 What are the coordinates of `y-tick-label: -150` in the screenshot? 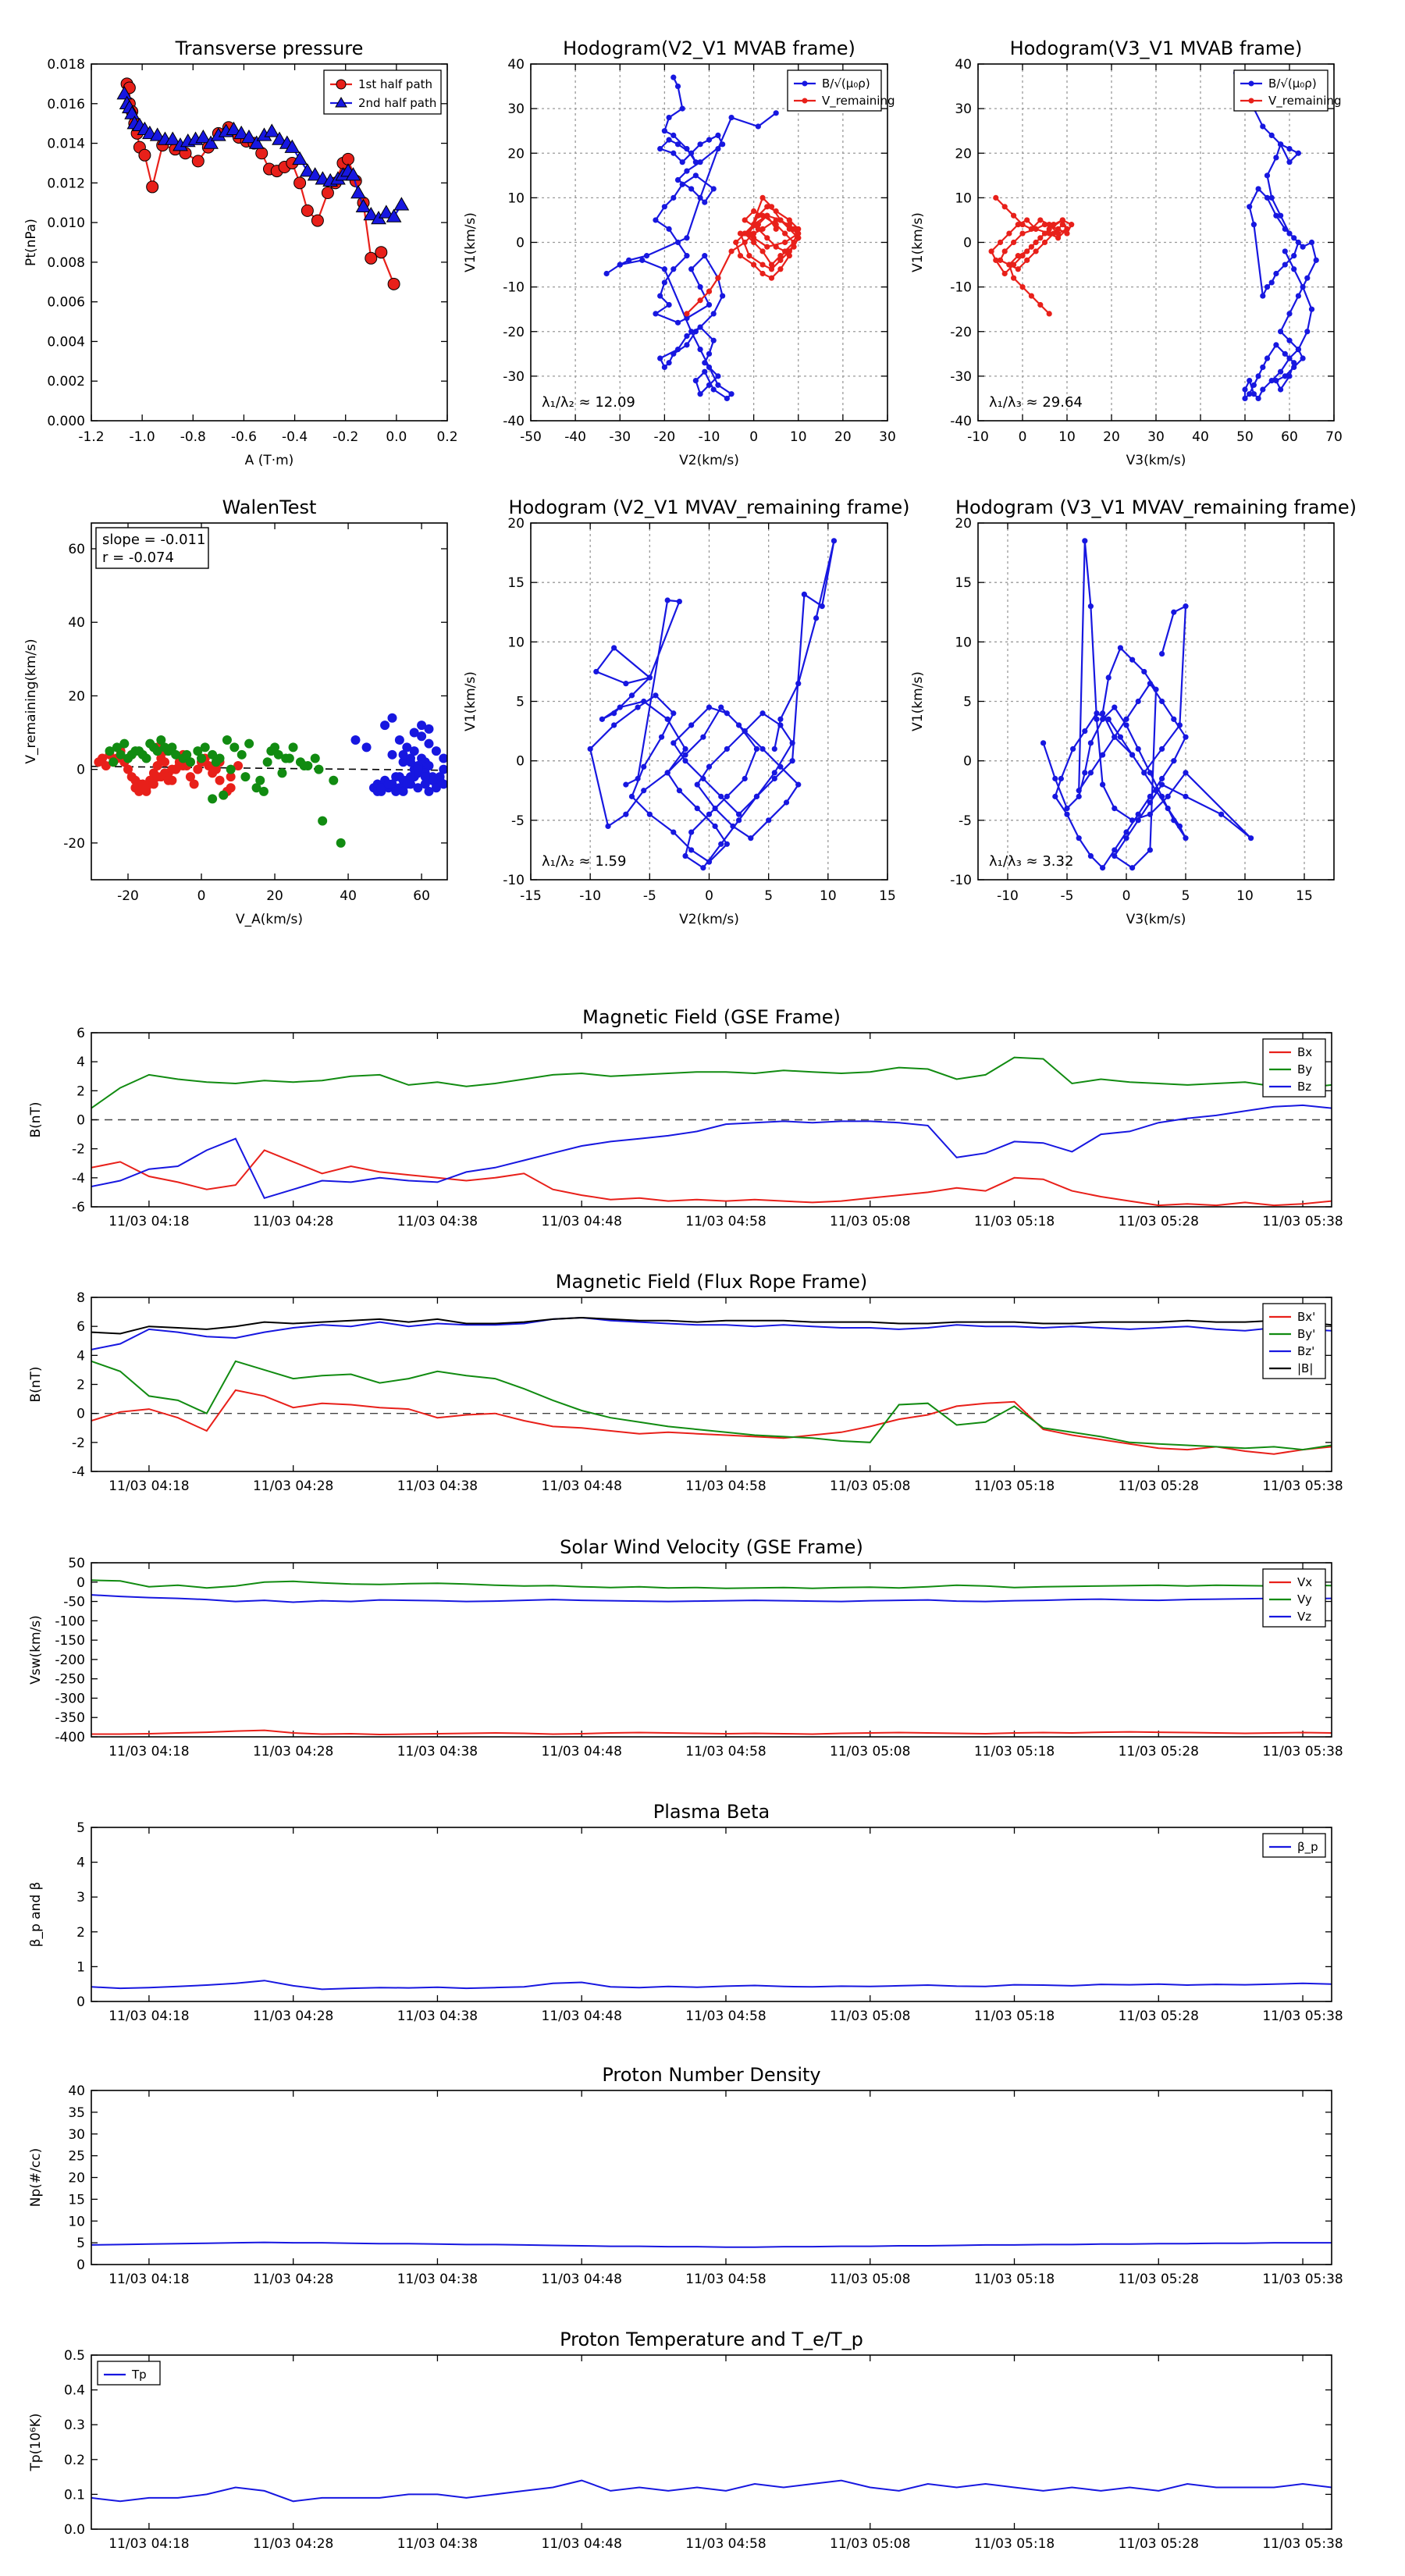 It's located at (70, 1641).